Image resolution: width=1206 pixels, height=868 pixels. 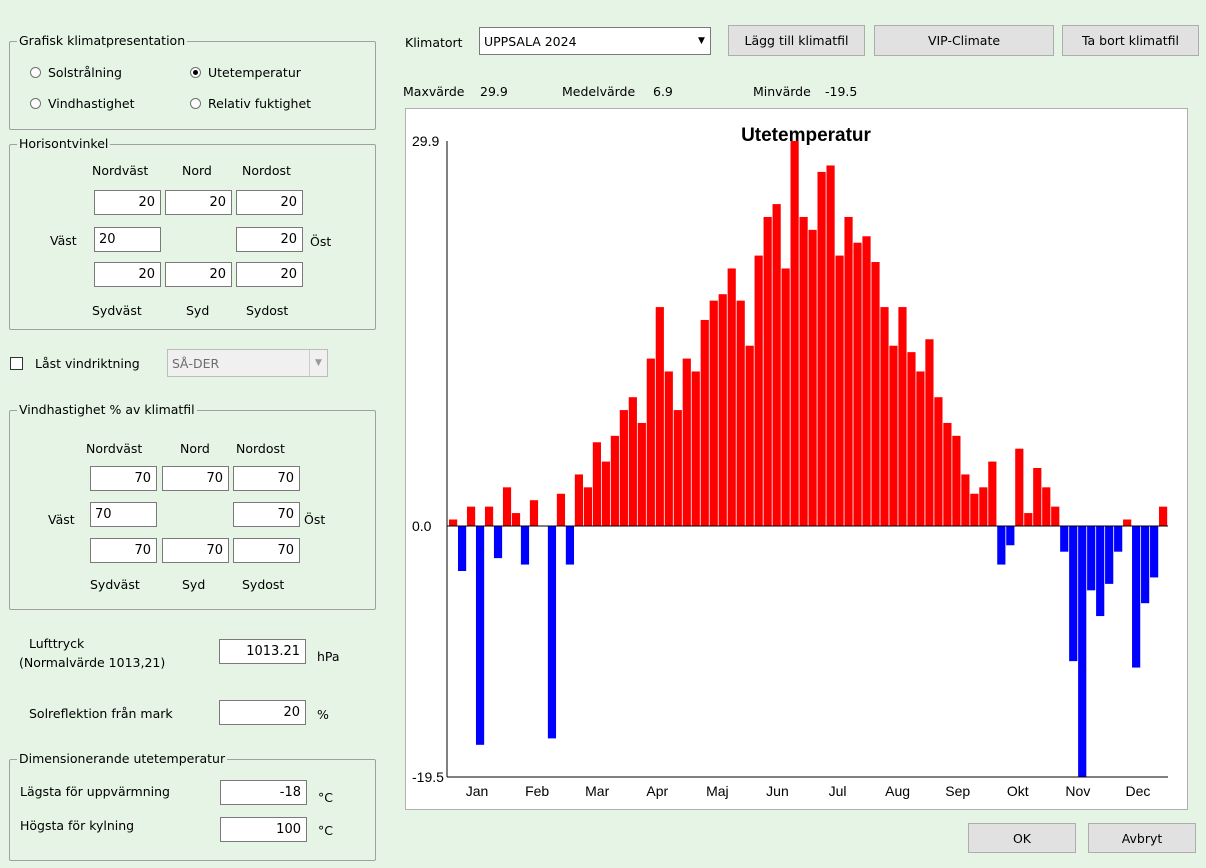 I want to click on ok-button: OK, so click(x=1022, y=838).